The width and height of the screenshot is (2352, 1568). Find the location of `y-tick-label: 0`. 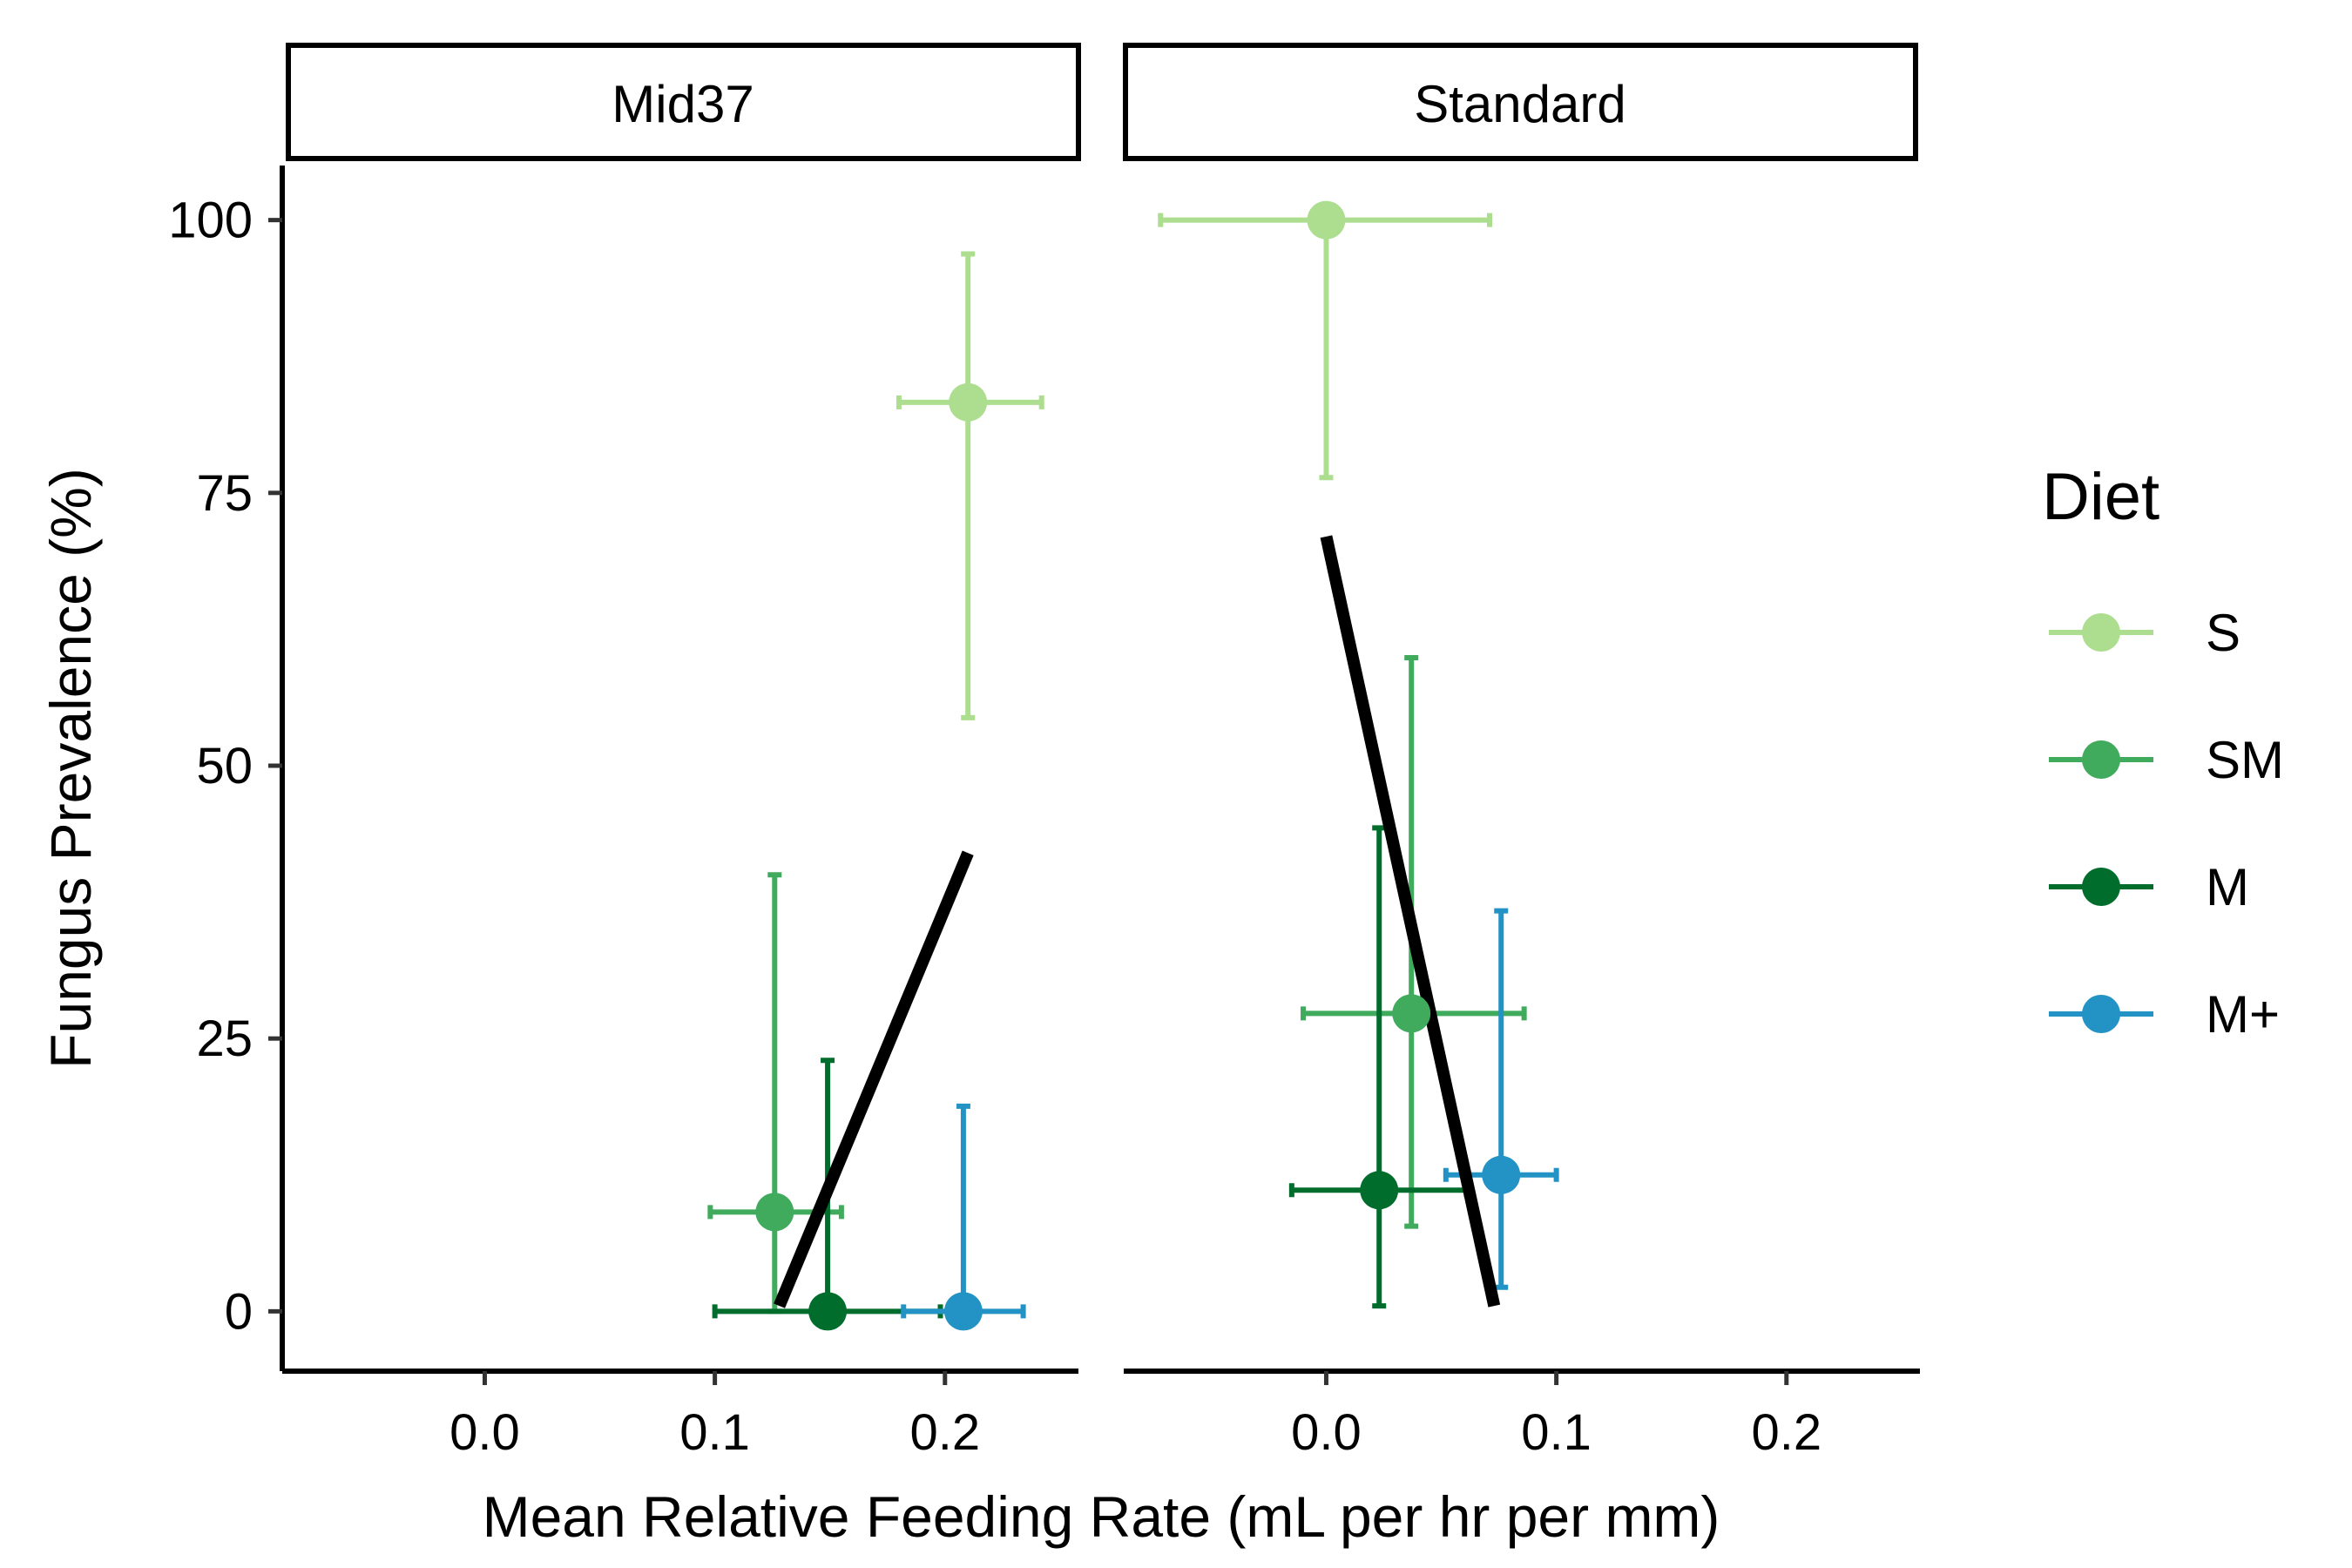

y-tick-label: 0 is located at coordinates (239, 1311).